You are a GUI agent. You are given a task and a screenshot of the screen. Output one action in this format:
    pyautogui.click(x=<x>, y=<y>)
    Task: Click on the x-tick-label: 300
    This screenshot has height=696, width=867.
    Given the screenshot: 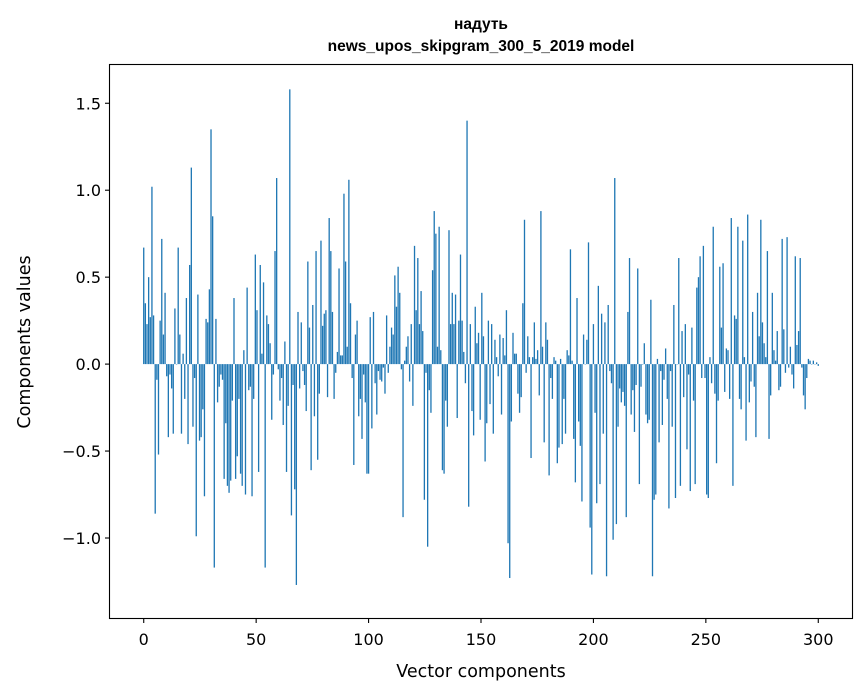 What is the action you would take?
    pyautogui.click(x=818, y=639)
    